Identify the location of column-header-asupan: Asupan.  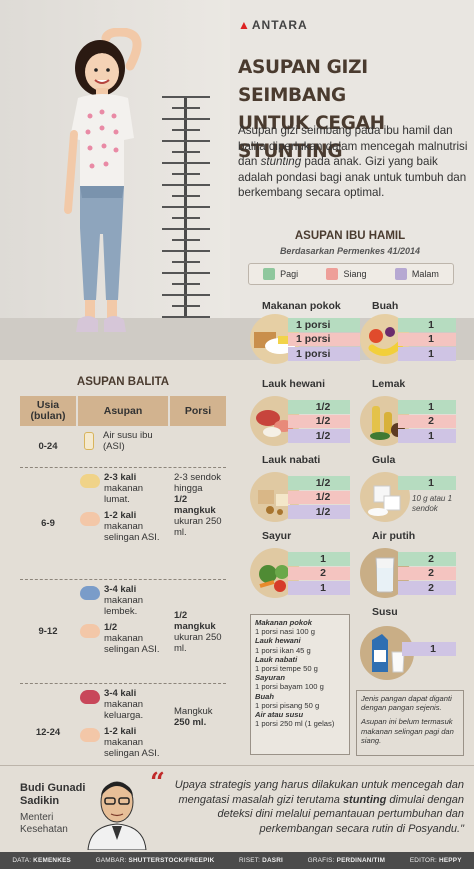
(123, 411).